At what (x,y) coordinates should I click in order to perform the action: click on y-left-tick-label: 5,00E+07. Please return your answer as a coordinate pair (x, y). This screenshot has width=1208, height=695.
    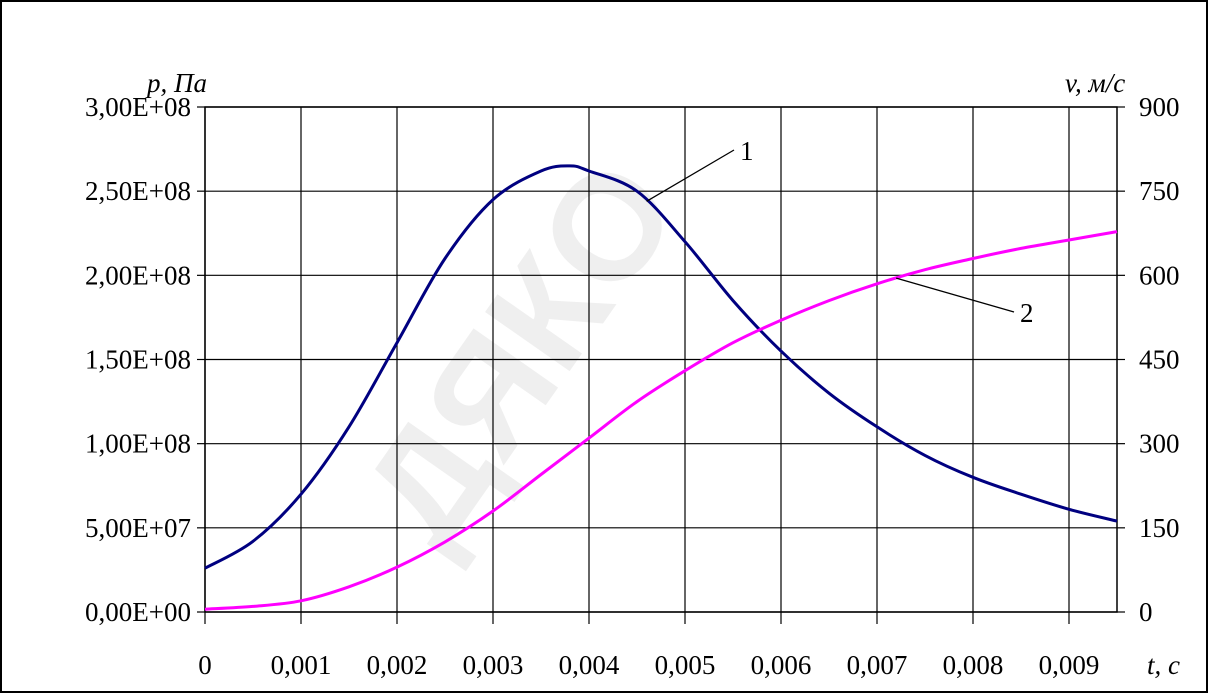
    Looking at the image, I should click on (138, 528).